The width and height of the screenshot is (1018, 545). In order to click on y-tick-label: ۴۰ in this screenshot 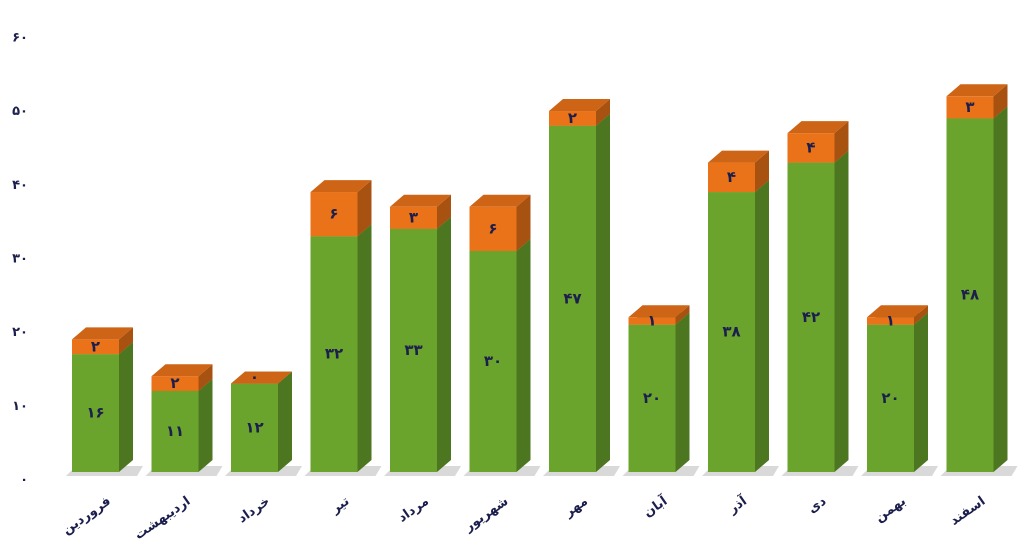, I will do `click(20, 185)`.